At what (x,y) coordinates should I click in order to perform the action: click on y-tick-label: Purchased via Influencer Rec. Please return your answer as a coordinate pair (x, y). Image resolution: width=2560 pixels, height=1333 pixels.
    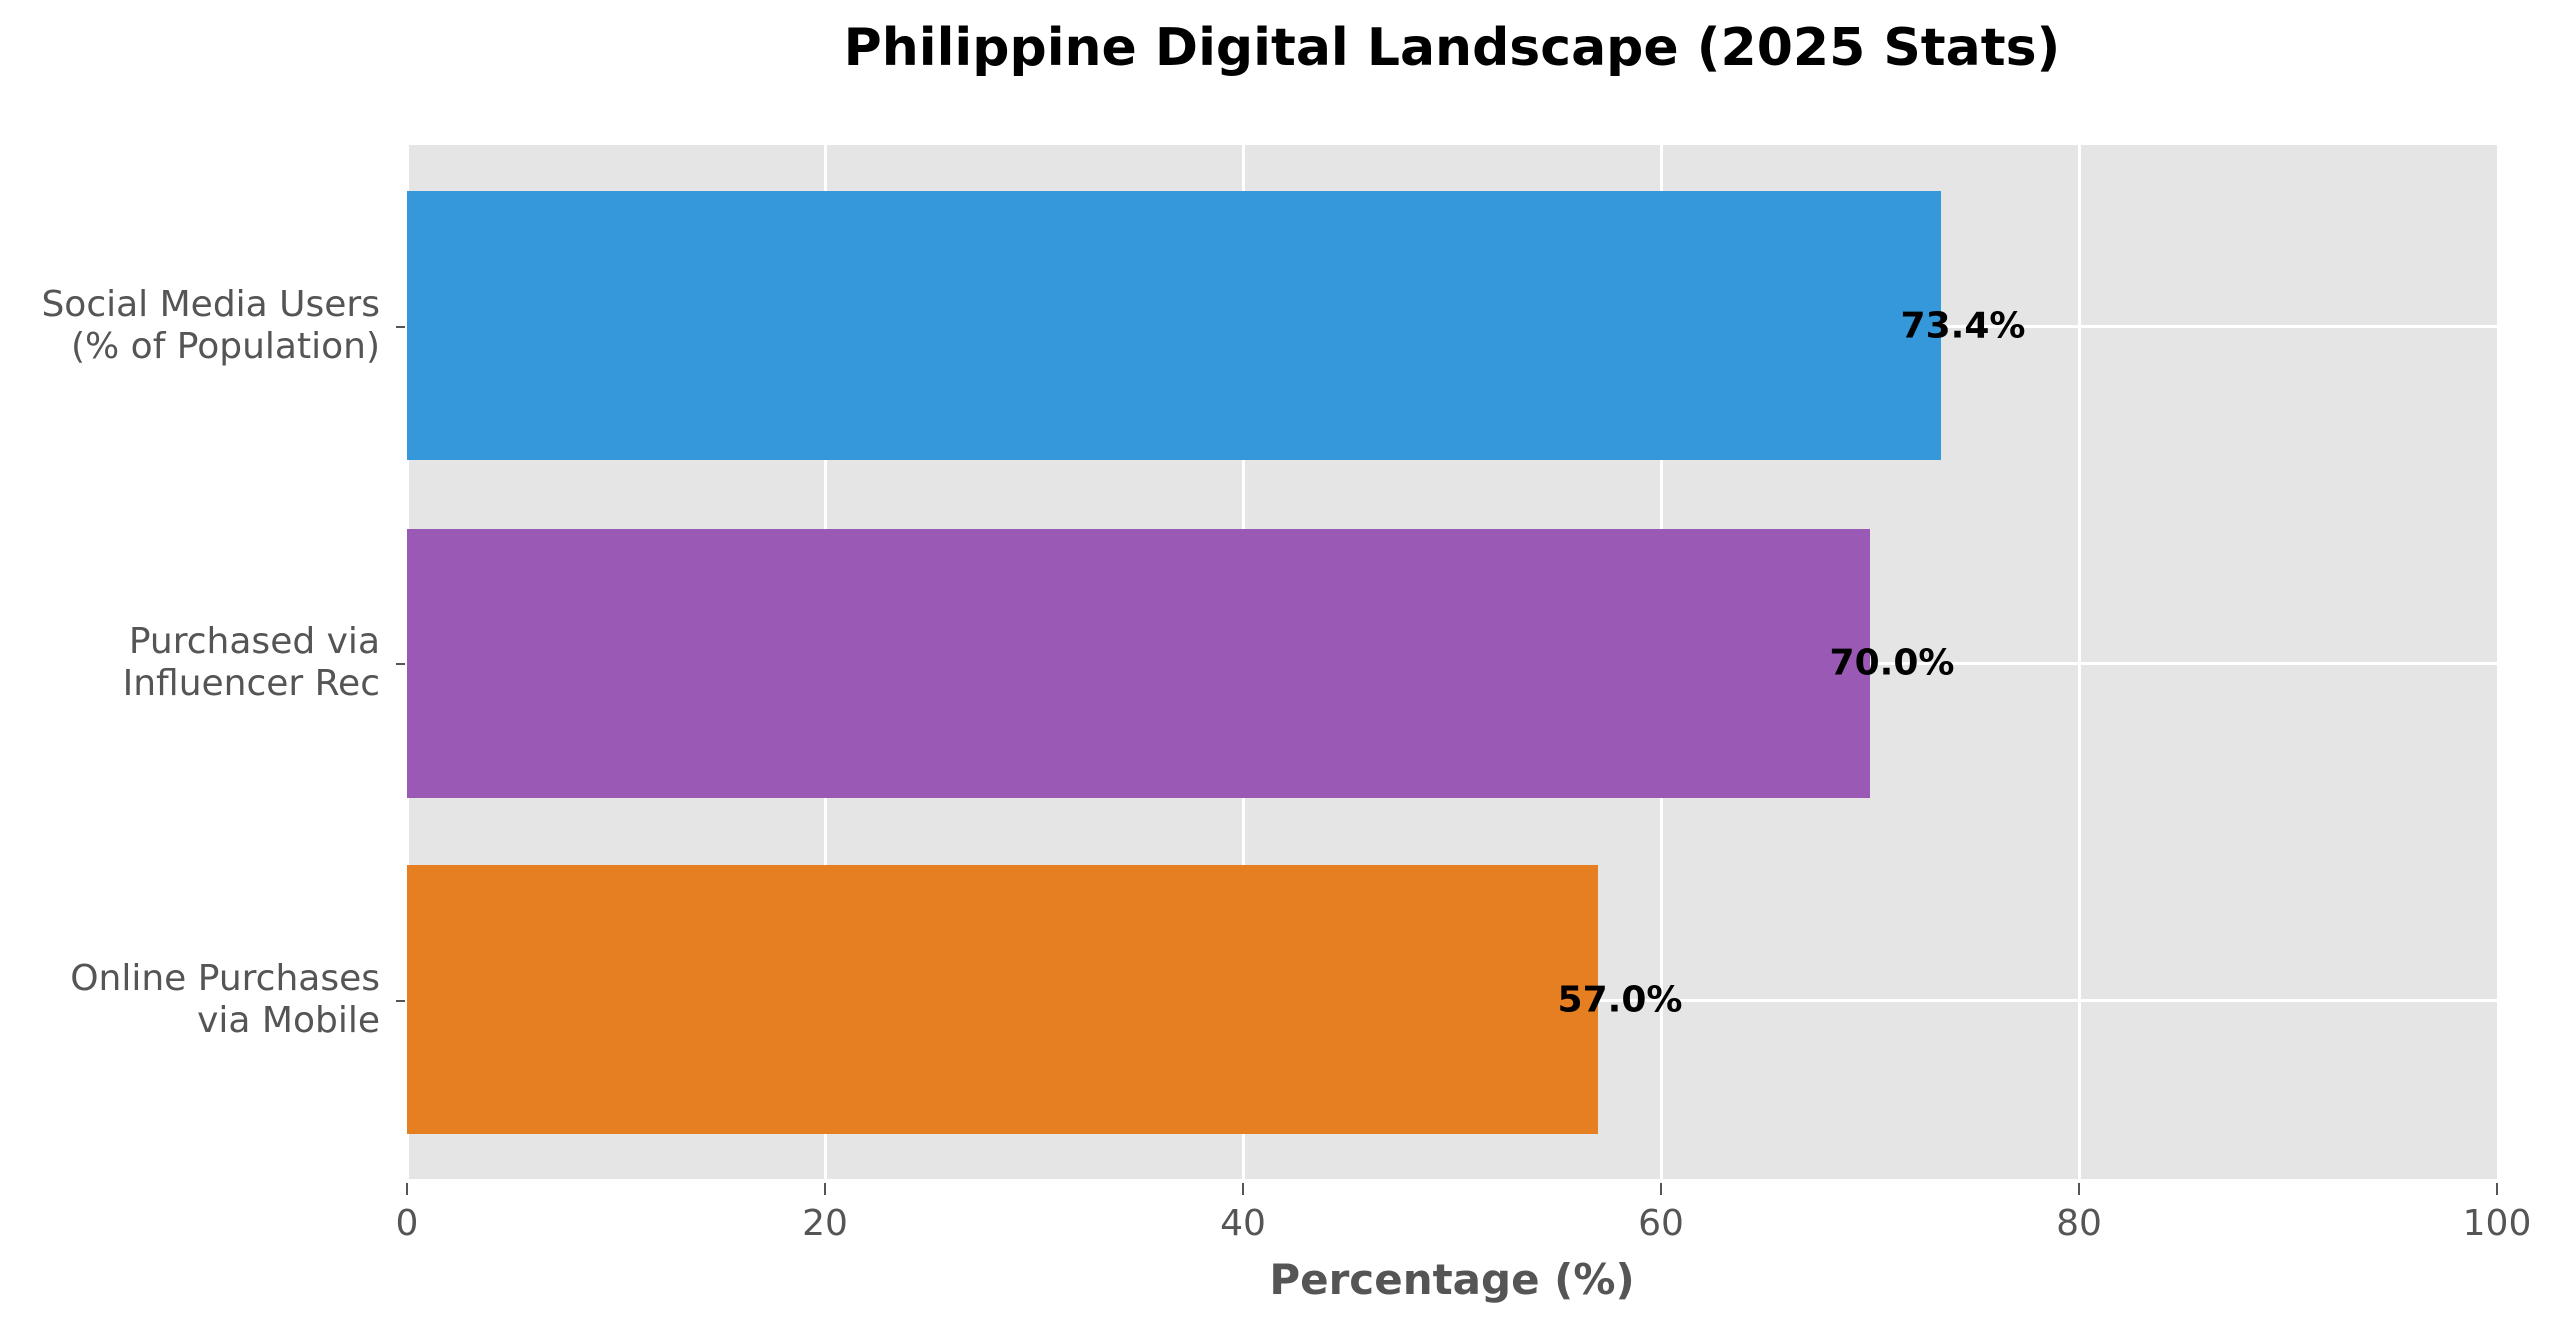
    Looking at the image, I should click on (251, 663).